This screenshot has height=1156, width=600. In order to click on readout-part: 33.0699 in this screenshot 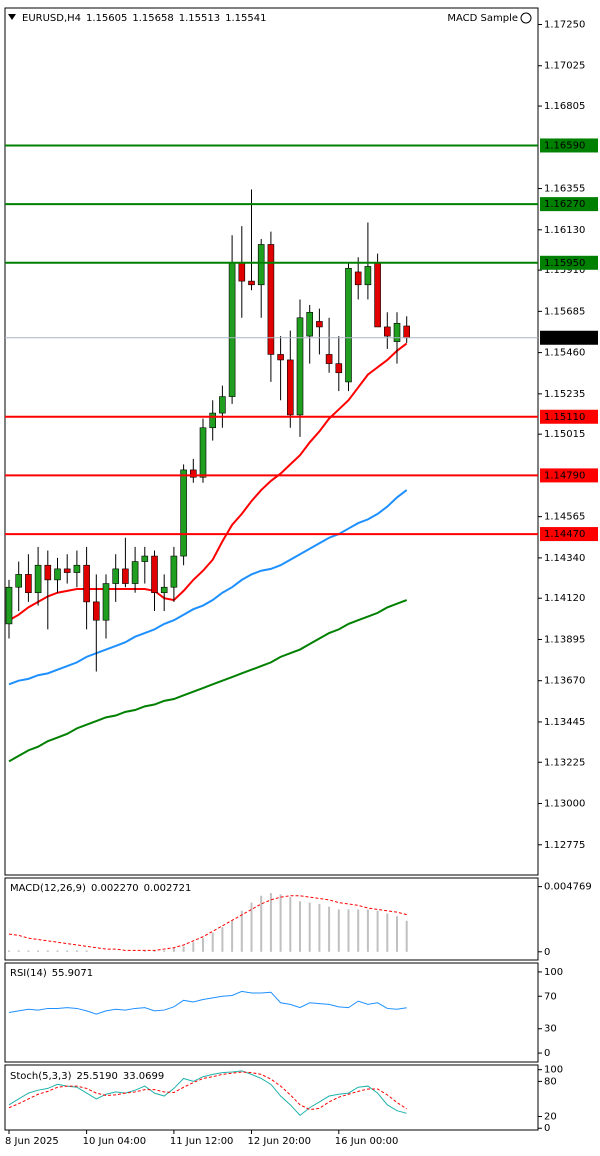, I will do `click(143, 1076)`.